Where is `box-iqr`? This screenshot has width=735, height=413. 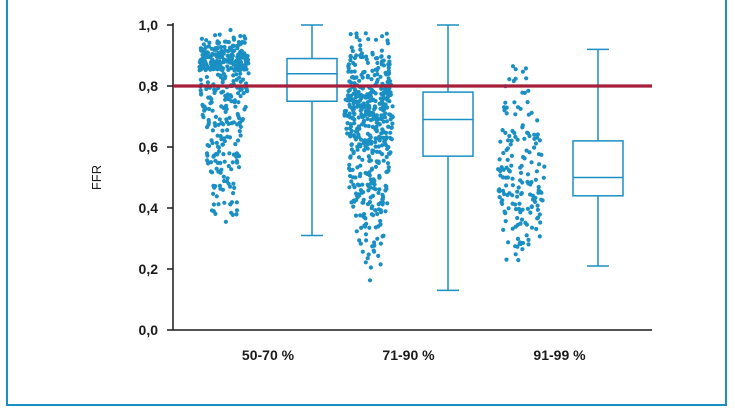 box-iqr is located at coordinates (312, 79).